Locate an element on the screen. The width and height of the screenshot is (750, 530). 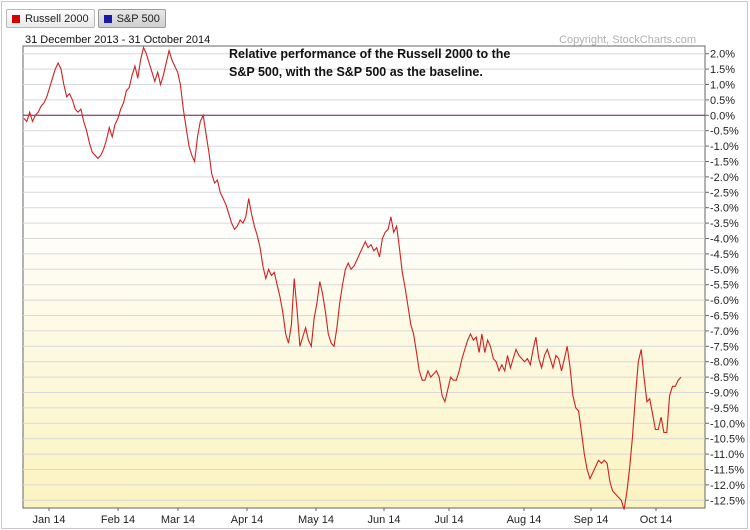
y-tick-label: -3.0% is located at coordinates (724, 209).